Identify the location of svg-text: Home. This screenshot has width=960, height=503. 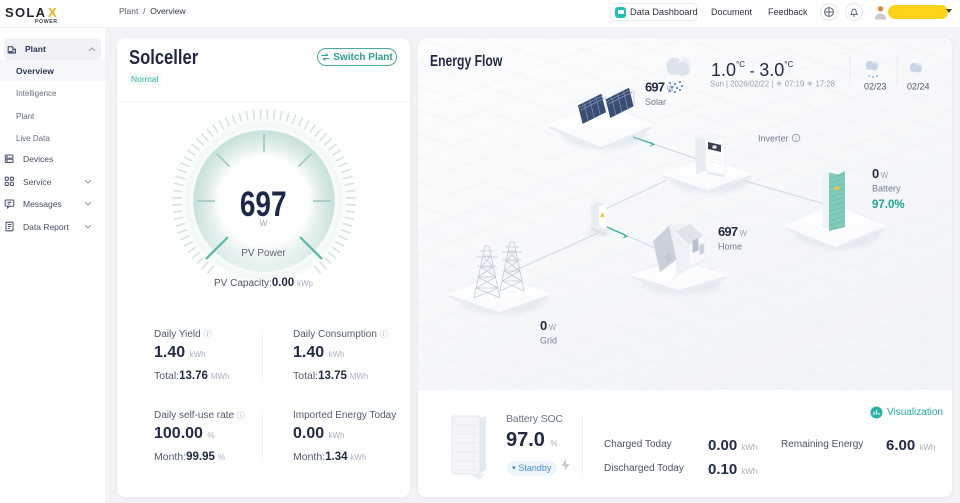
(730, 247).